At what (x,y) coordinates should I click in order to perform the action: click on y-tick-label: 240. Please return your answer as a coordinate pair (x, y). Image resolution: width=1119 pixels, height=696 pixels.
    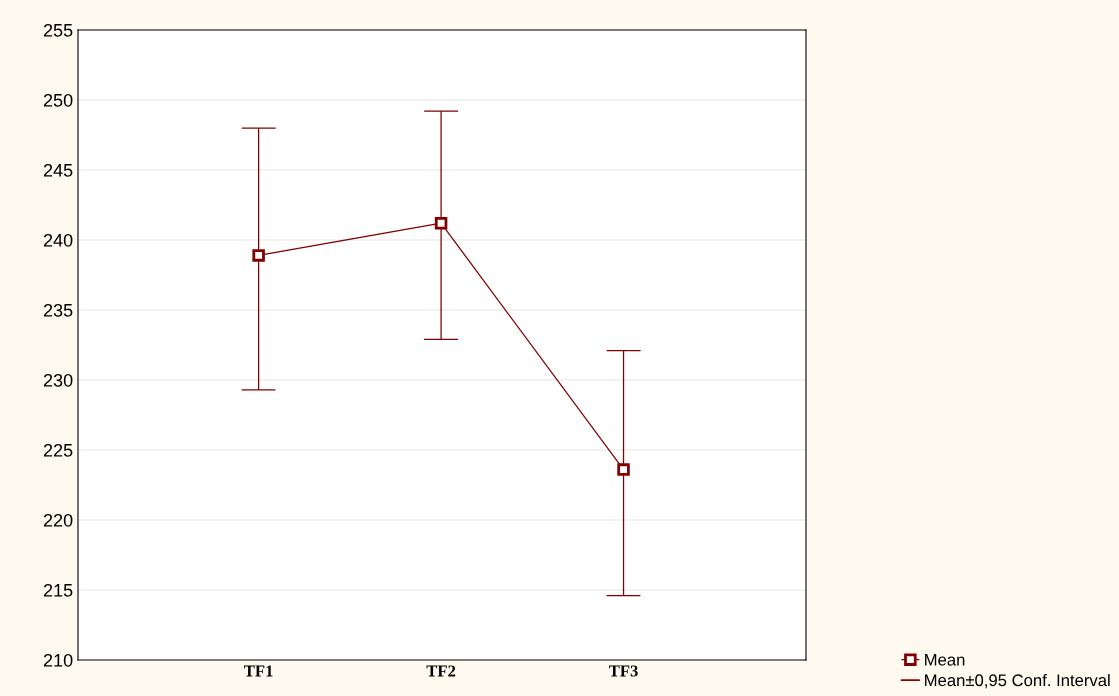
    Looking at the image, I should click on (58, 240).